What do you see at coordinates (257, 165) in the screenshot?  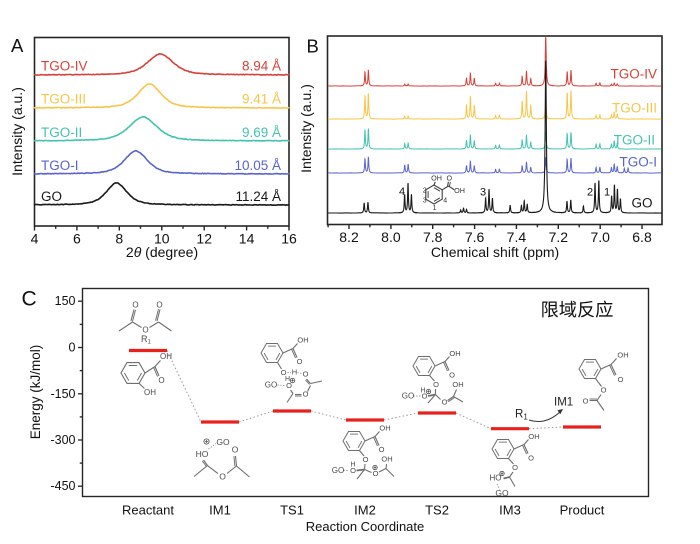 I see `svg-text: 10.05 Å` at bounding box center [257, 165].